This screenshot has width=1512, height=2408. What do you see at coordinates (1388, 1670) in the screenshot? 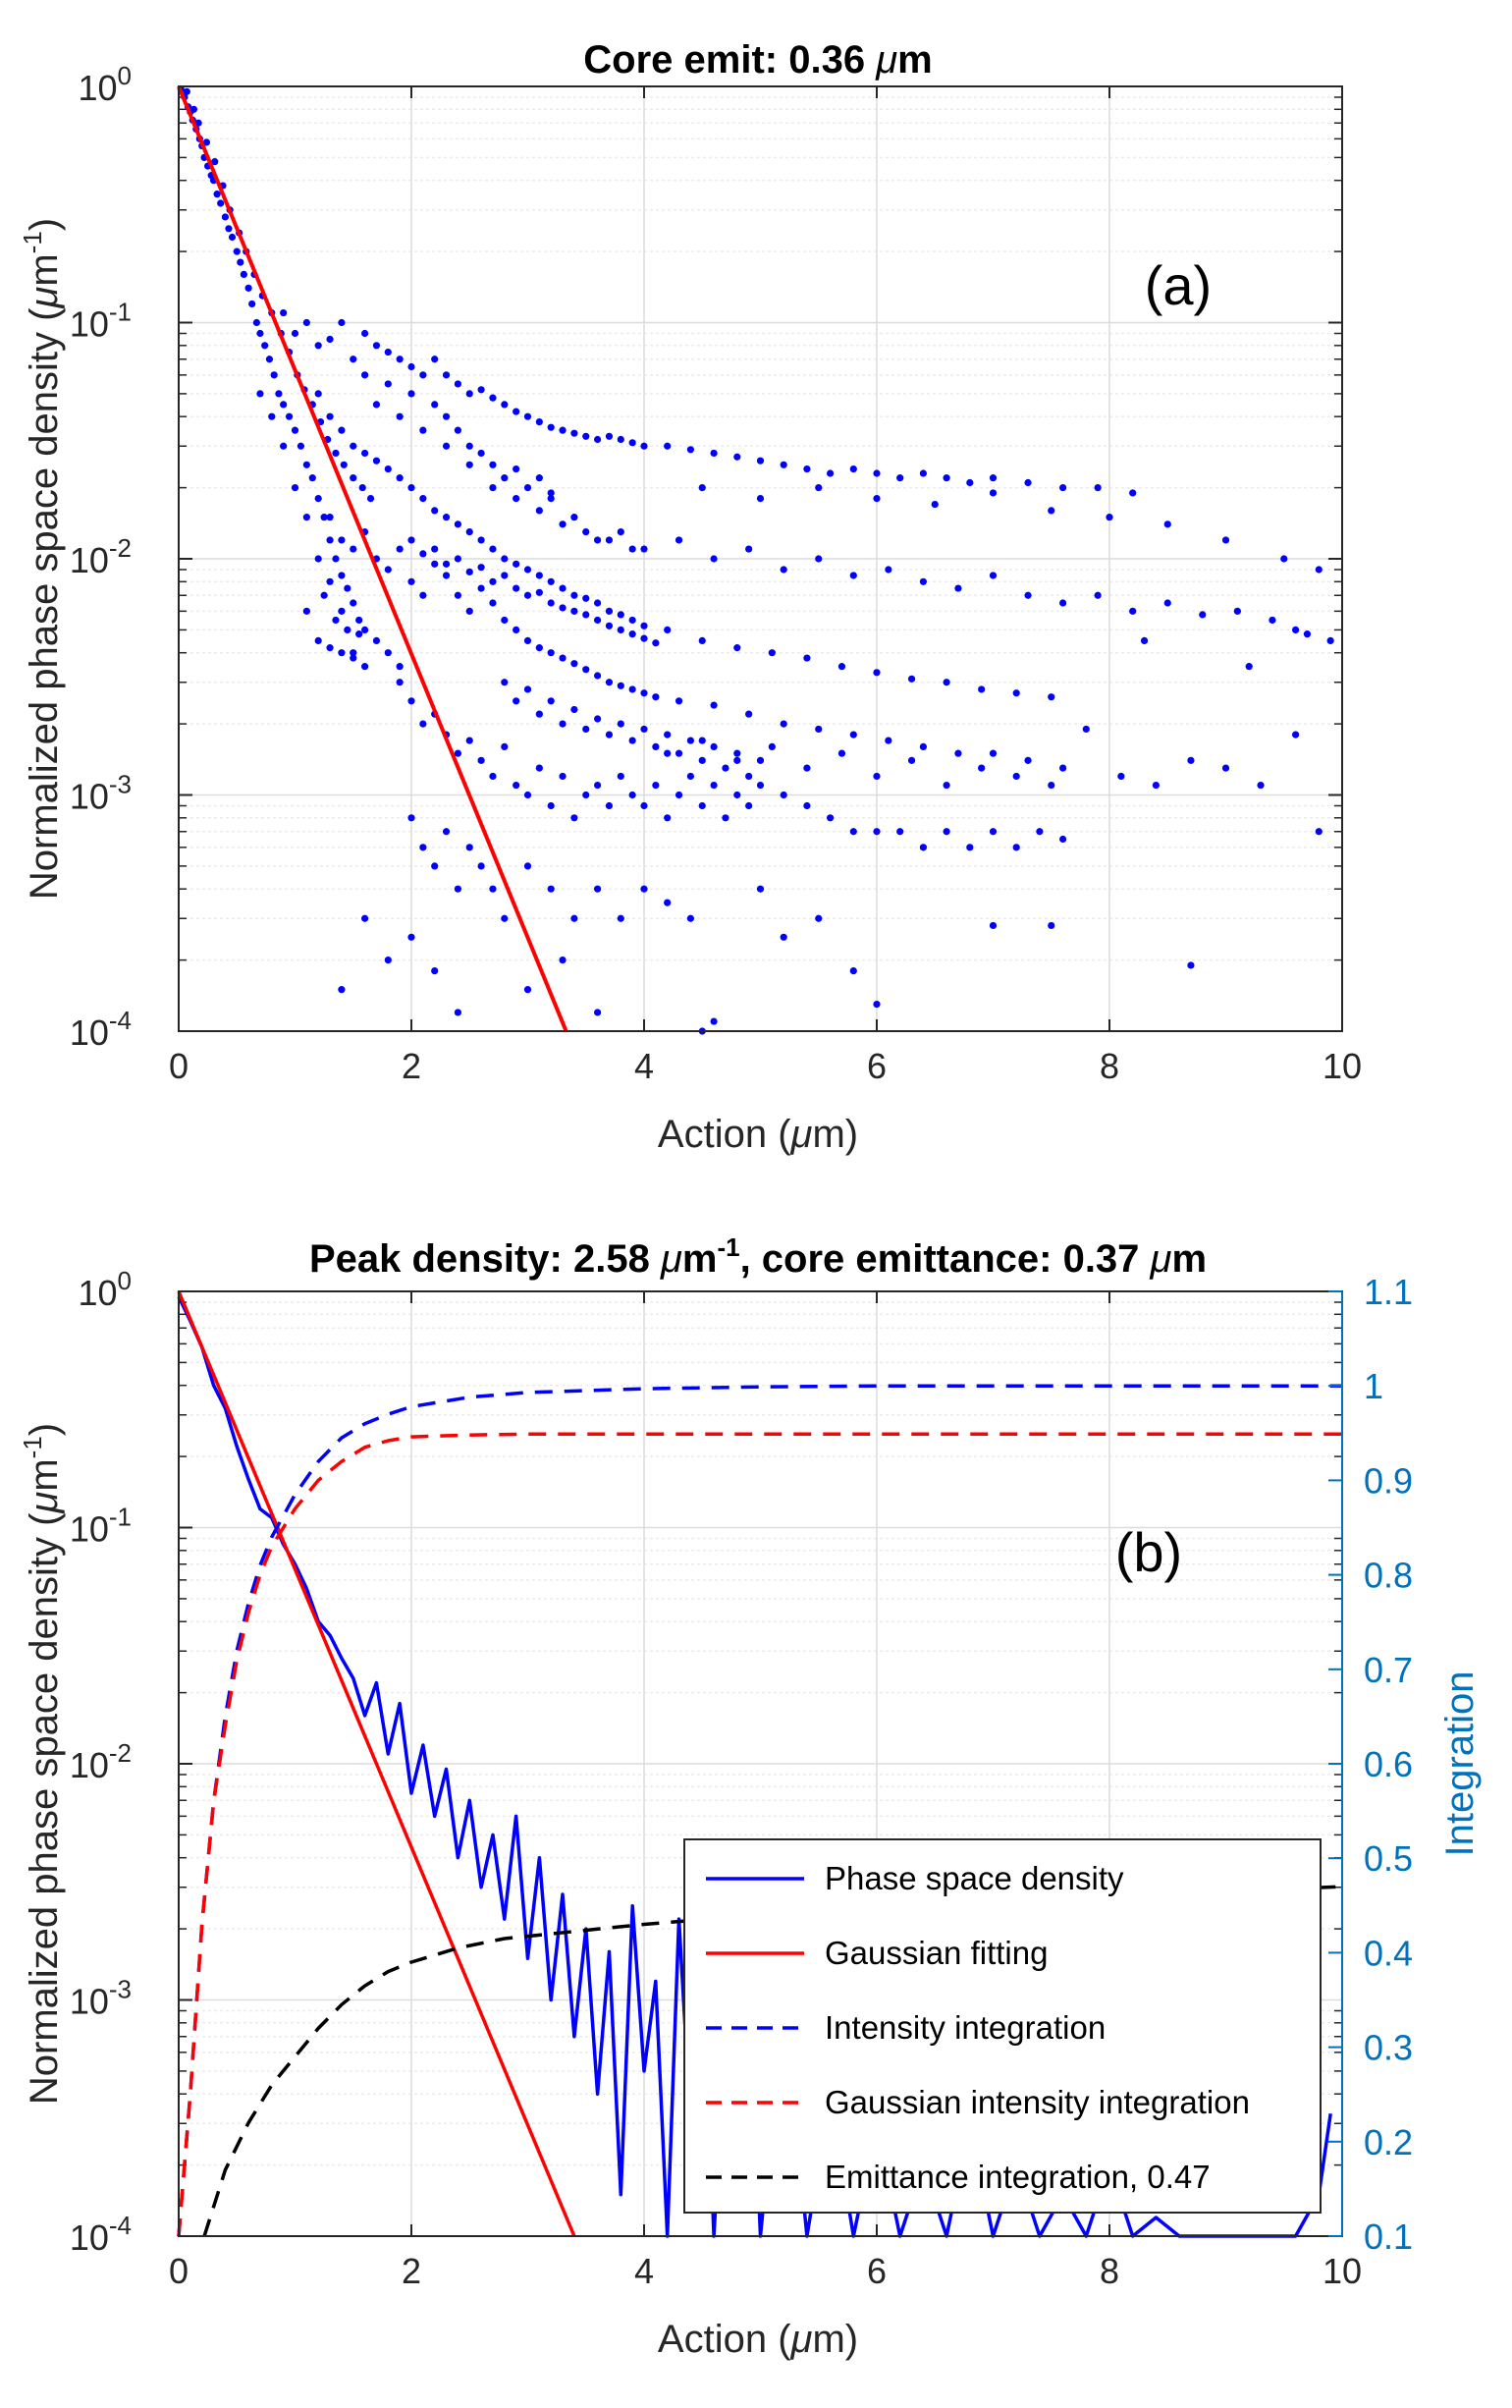
I see `y-right-tick-label: 0.7` at bounding box center [1388, 1670].